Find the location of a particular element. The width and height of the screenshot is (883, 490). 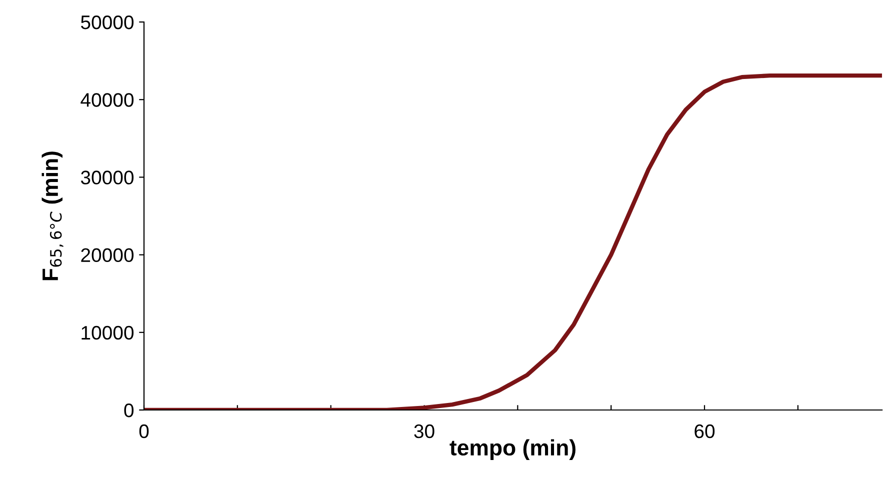

x-tick-label: 30 is located at coordinates (424, 431).